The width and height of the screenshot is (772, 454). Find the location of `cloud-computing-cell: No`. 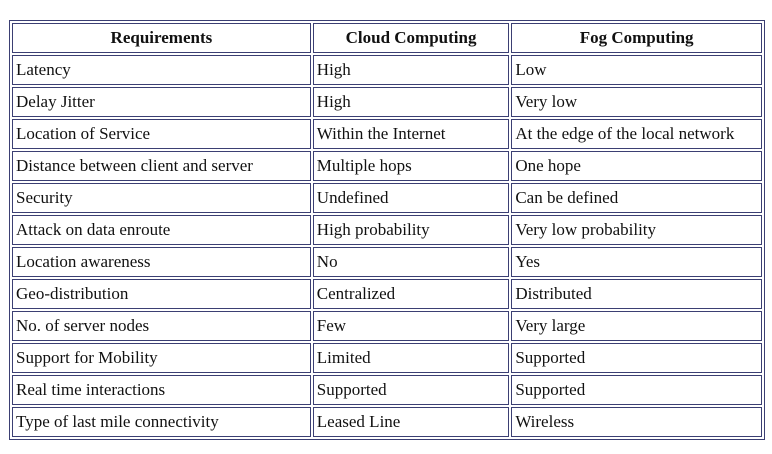

cloud-computing-cell: No is located at coordinates (411, 262).